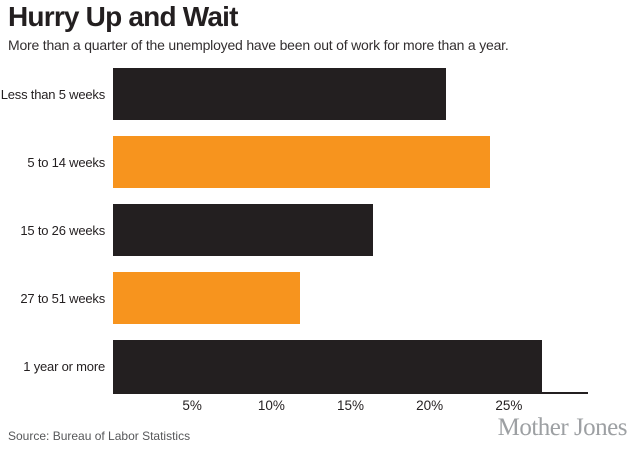  What do you see at coordinates (430, 405) in the screenshot?
I see `x-tick-label: 20%` at bounding box center [430, 405].